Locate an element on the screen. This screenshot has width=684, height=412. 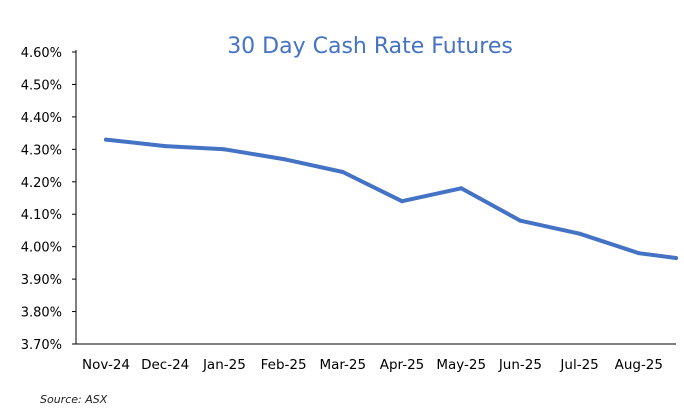
x-tick-label: Aug-25 is located at coordinates (639, 365).